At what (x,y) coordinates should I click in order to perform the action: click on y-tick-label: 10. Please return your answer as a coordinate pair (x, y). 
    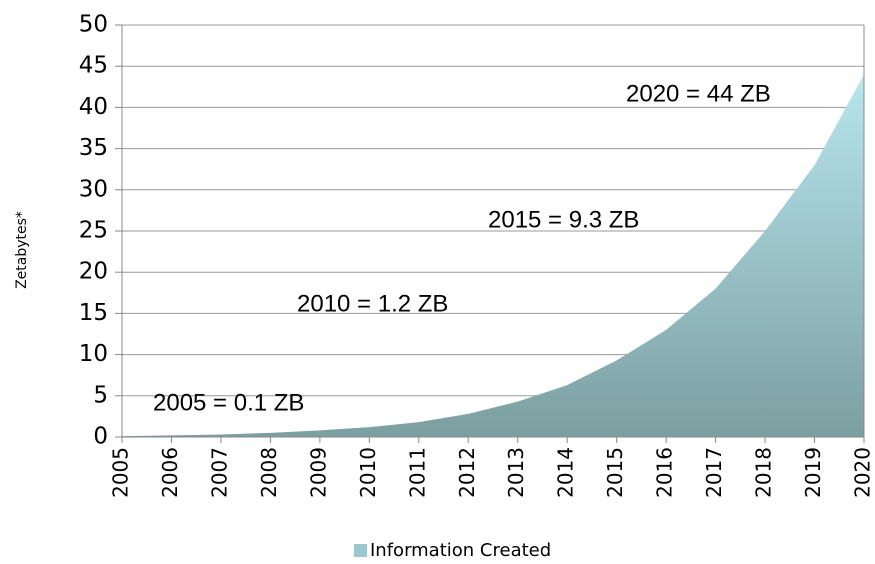
    Looking at the image, I should click on (93, 354).